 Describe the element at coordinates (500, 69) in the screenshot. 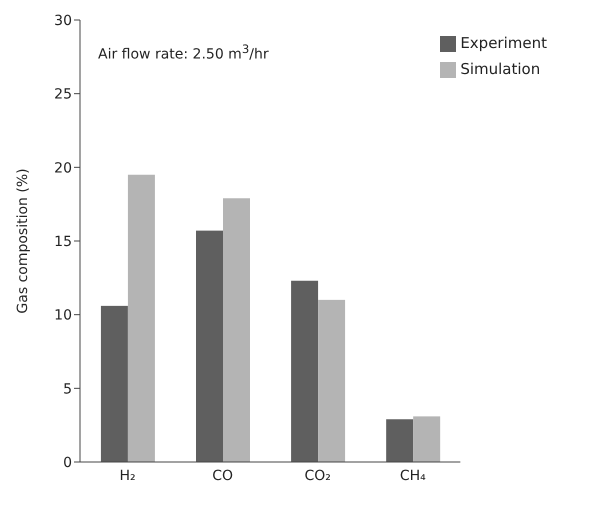

I see `legend-label: Simulation` at that location.